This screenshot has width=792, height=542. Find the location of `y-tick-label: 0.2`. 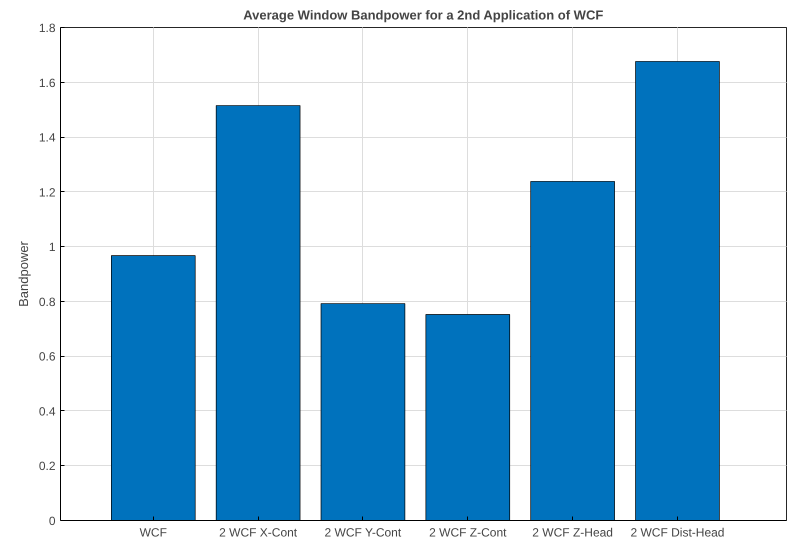

y-tick-label: 0.2 is located at coordinates (47, 466).